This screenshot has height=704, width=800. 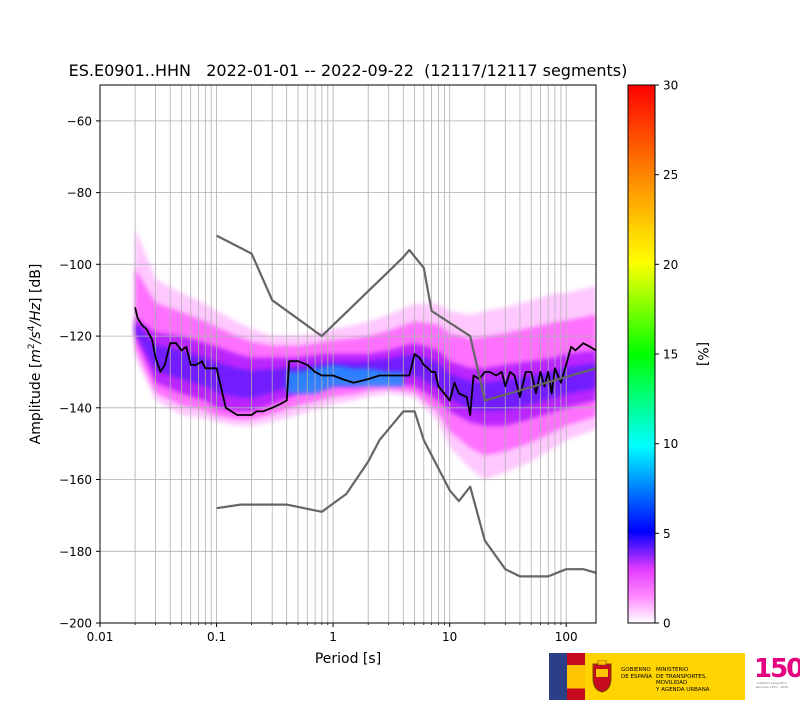 What do you see at coordinates (670, 265) in the screenshot?
I see `colorbar-tick-label: 20` at bounding box center [670, 265].